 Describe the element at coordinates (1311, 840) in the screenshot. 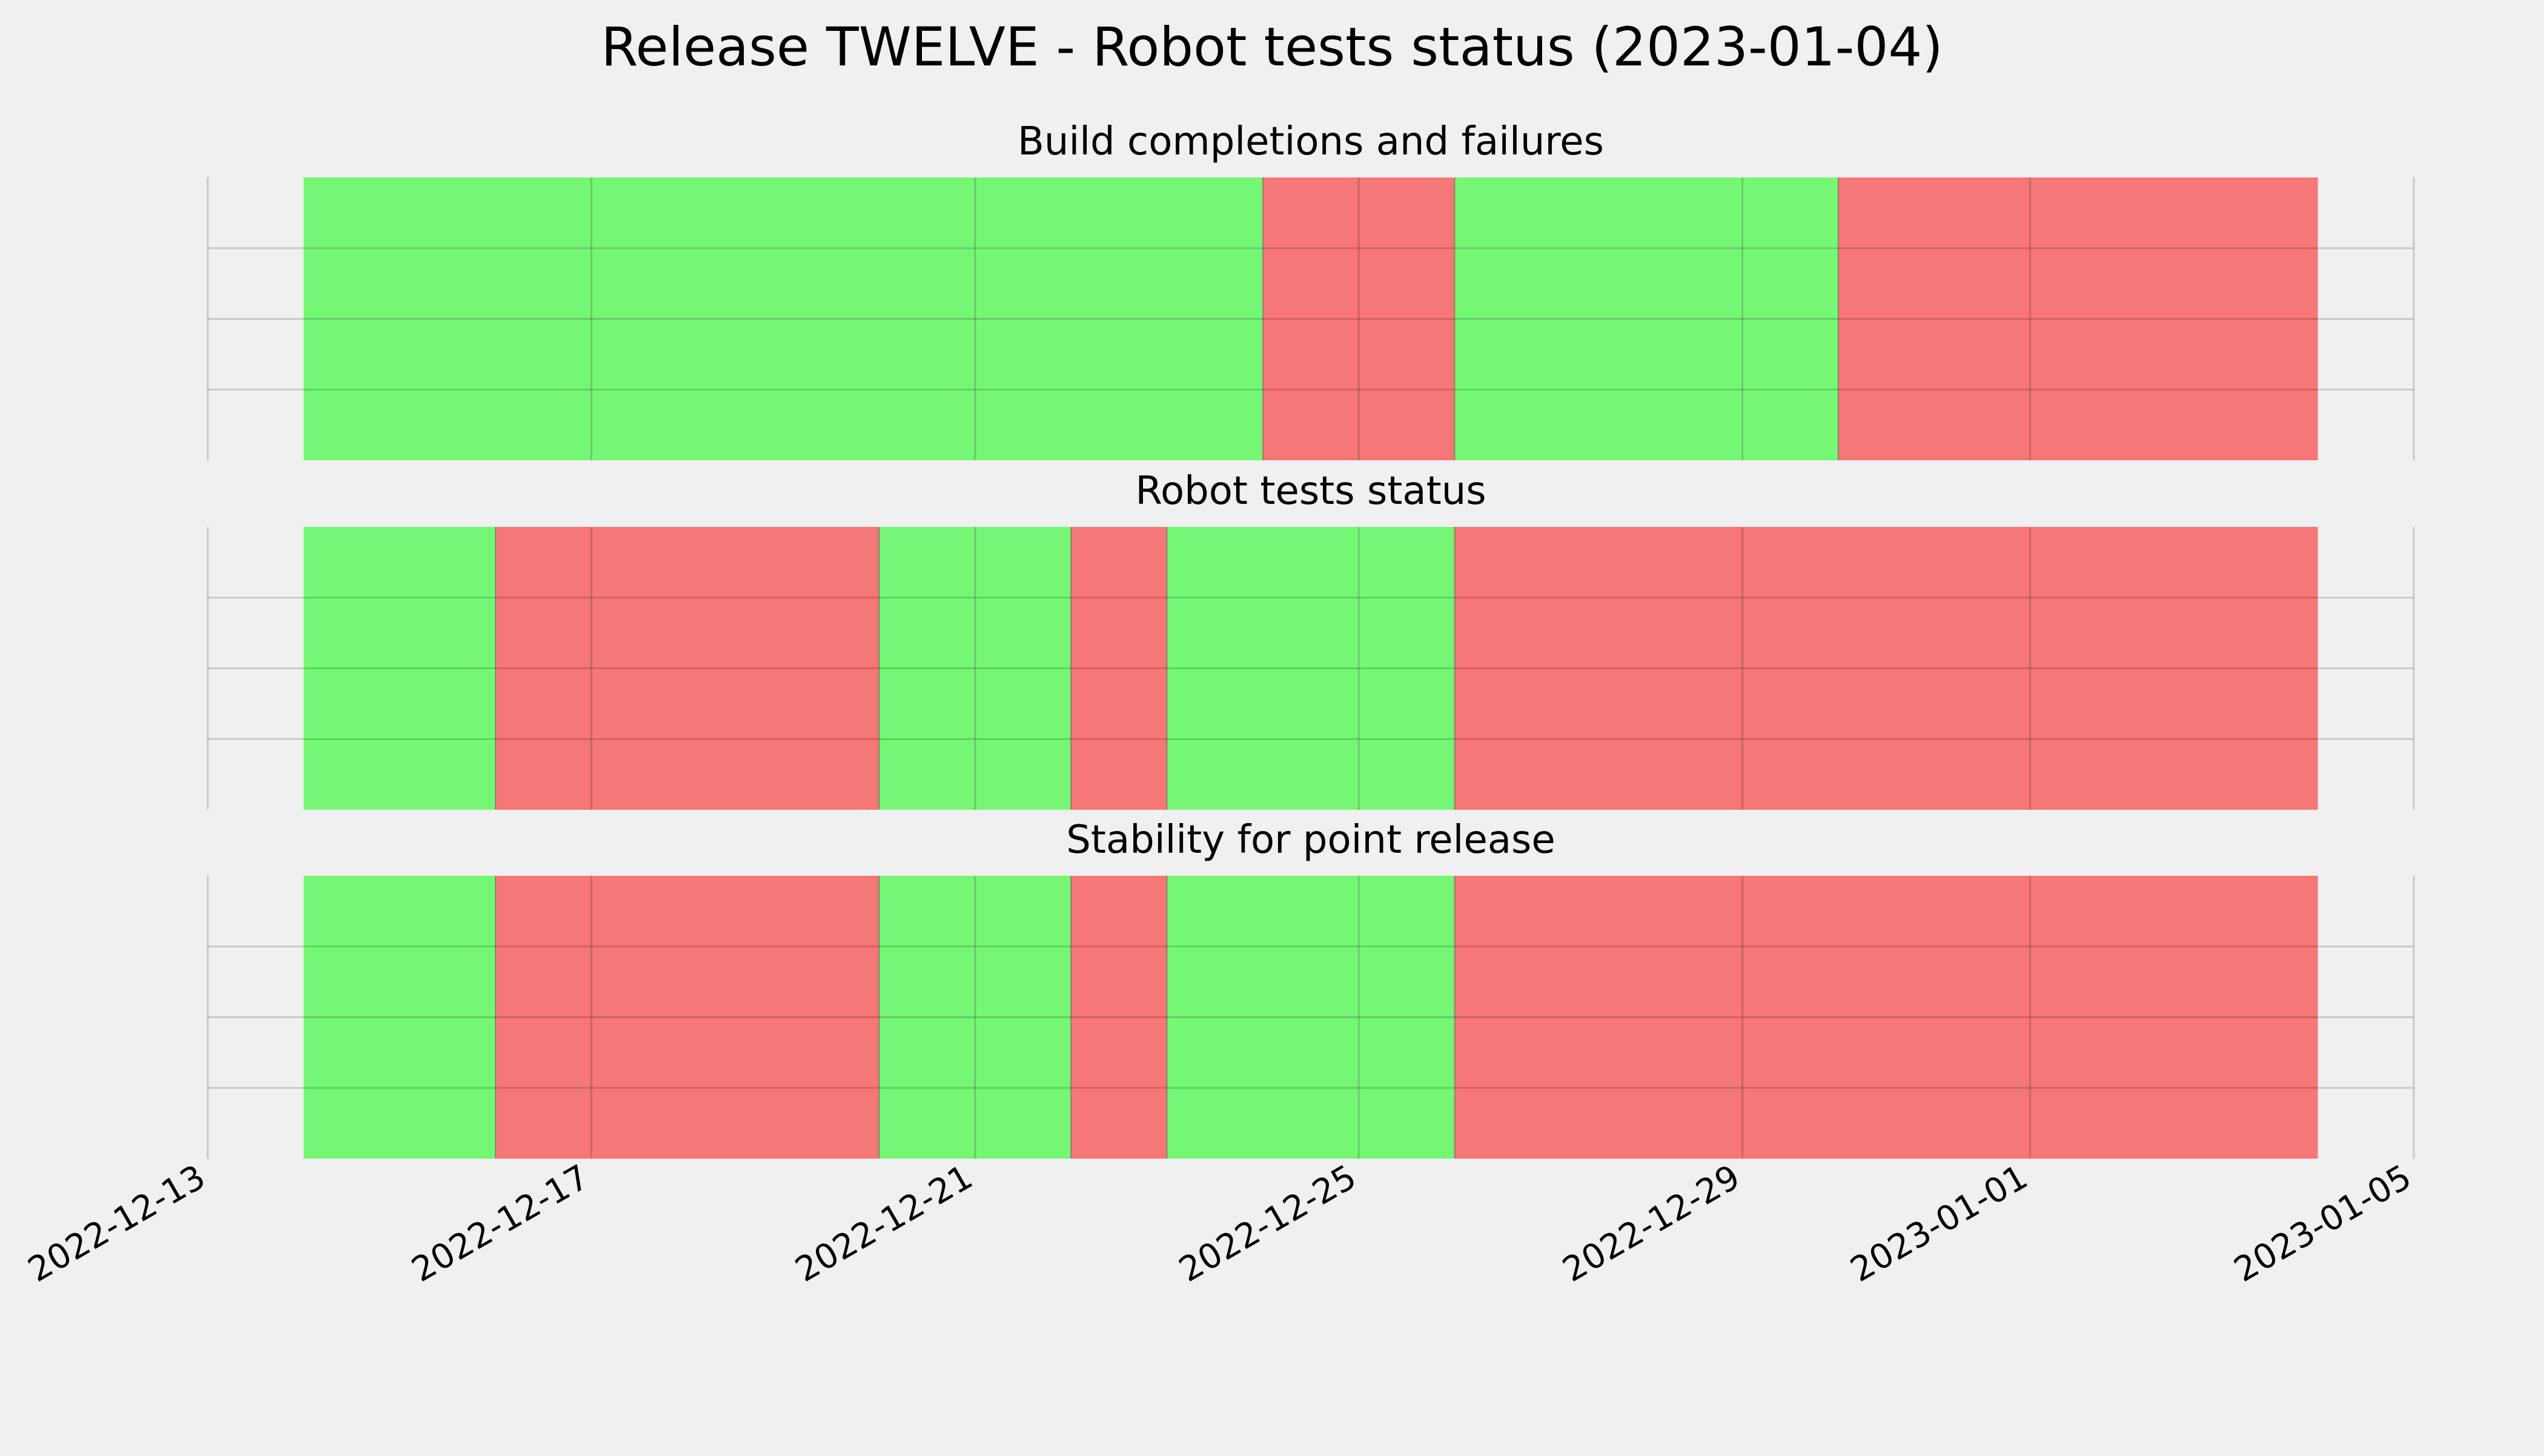

I see `panel-title: Stability for point release` at that location.